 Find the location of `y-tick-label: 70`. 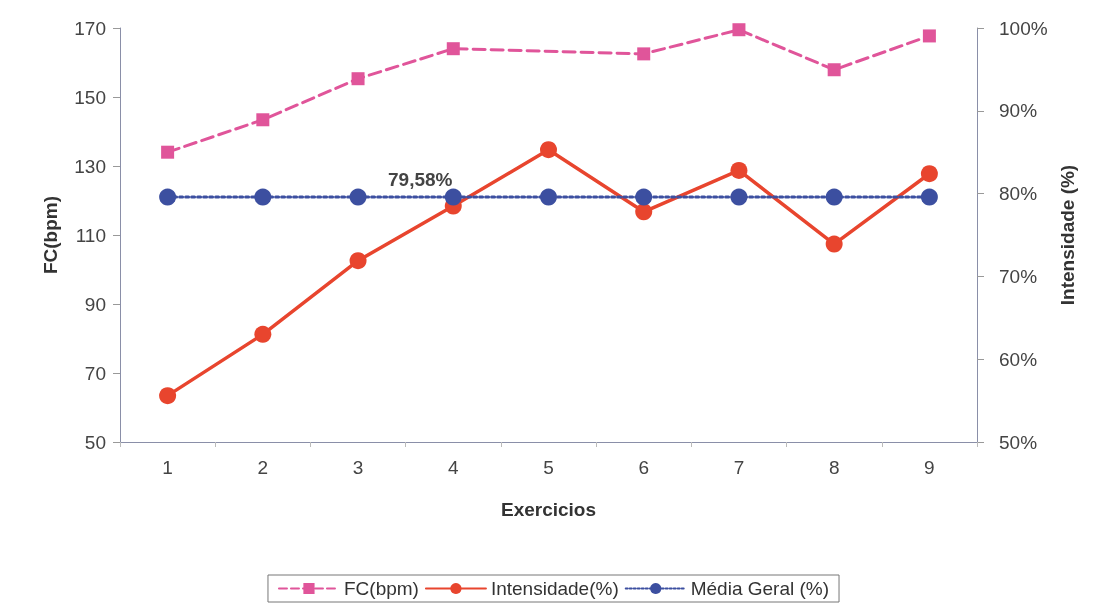

y-tick-label: 70 is located at coordinates (95, 373).